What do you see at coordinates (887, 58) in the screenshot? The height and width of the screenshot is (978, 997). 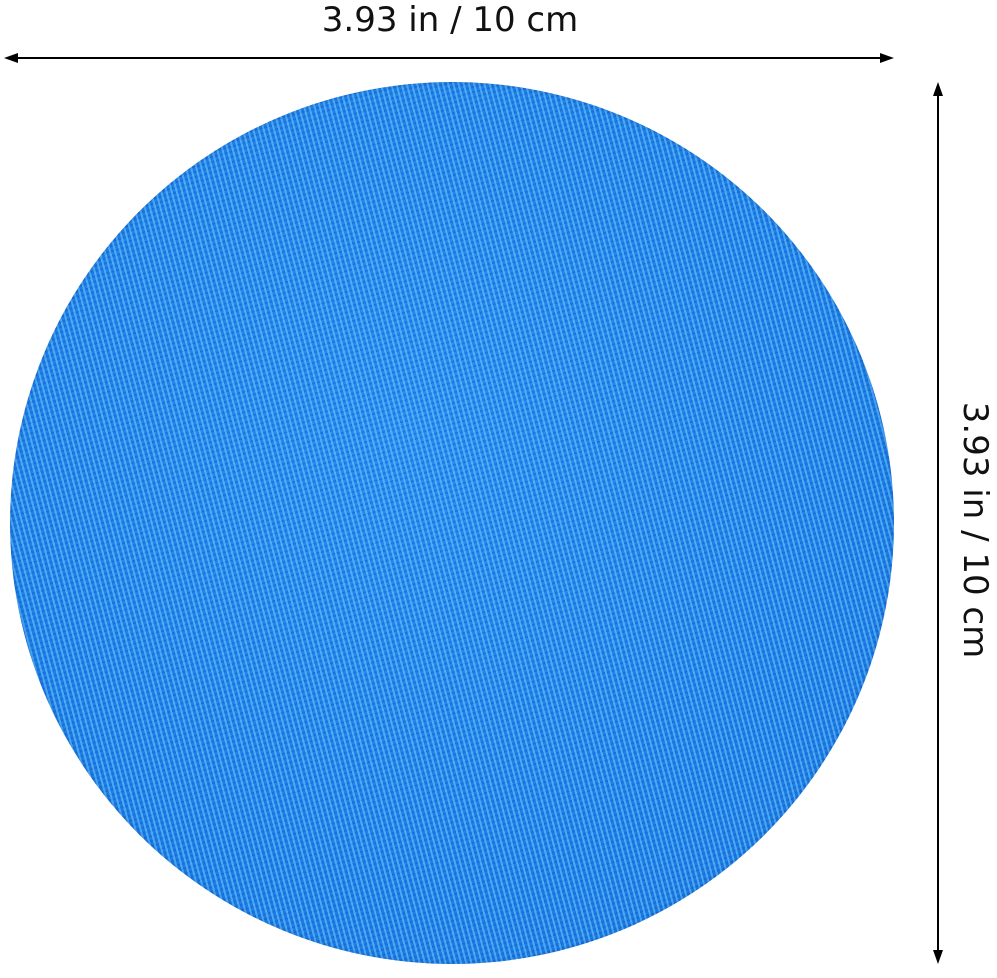 I see `arrow-right-icon` at bounding box center [887, 58].